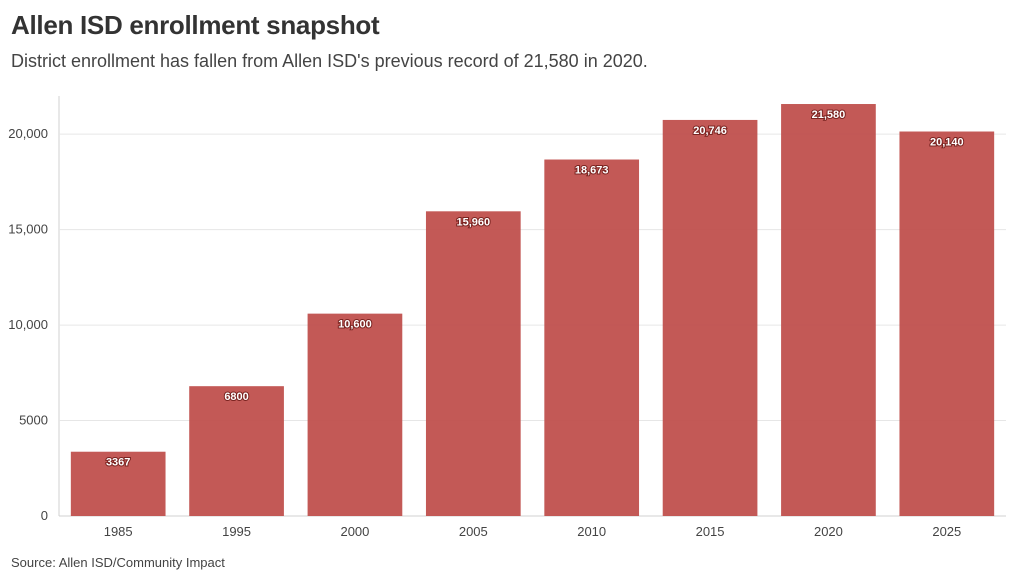 The width and height of the screenshot is (1020, 581). I want to click on x-tick-label: 1995, so click(236, 531).